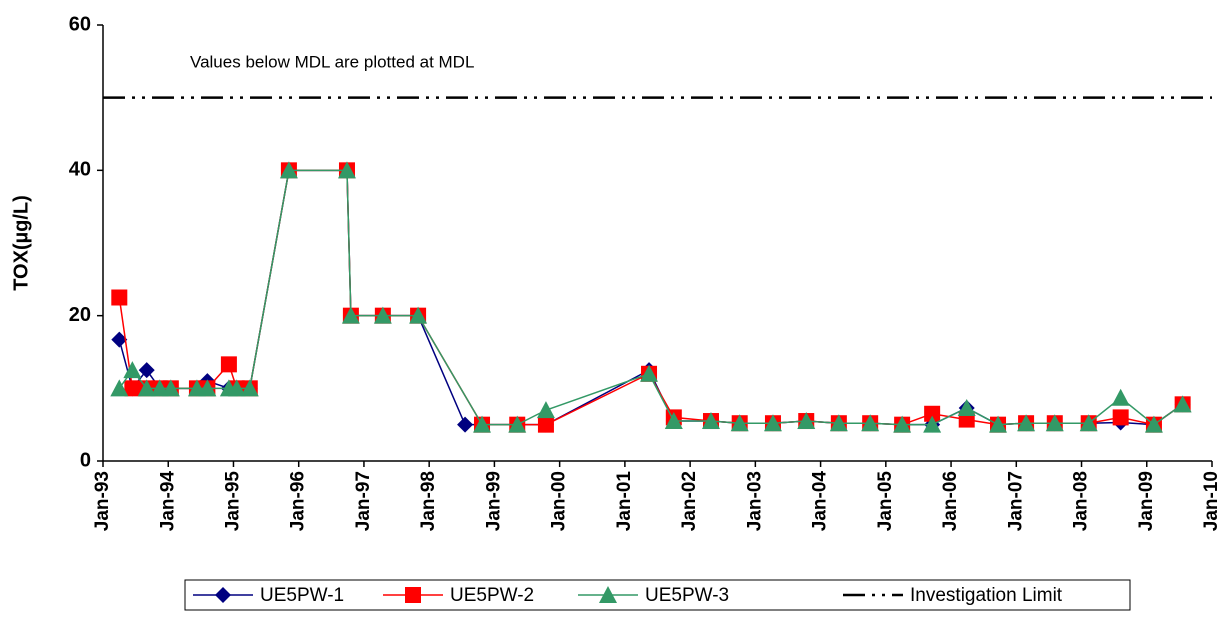 The width and height of the screenshot is (1225, 629). Describe the element at coordinates (820, 501) in the screenshot. I see `x-tick-label: Jan-04` at that location.